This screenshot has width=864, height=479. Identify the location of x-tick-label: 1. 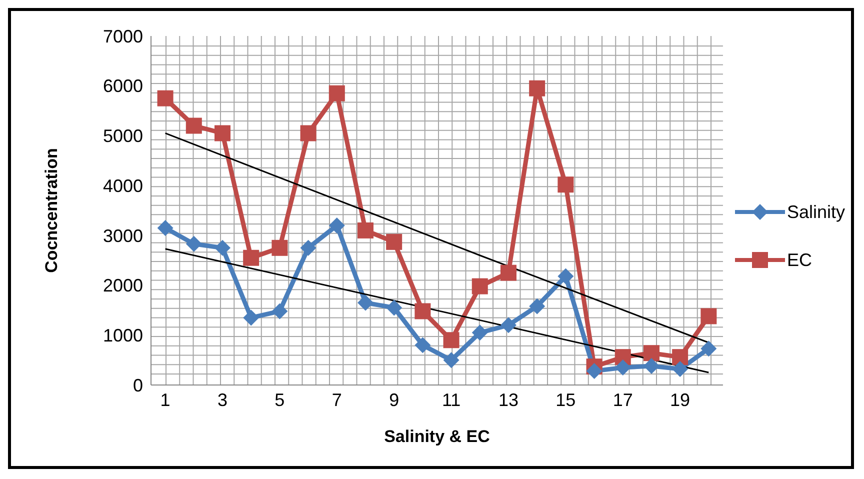
(165, 400).